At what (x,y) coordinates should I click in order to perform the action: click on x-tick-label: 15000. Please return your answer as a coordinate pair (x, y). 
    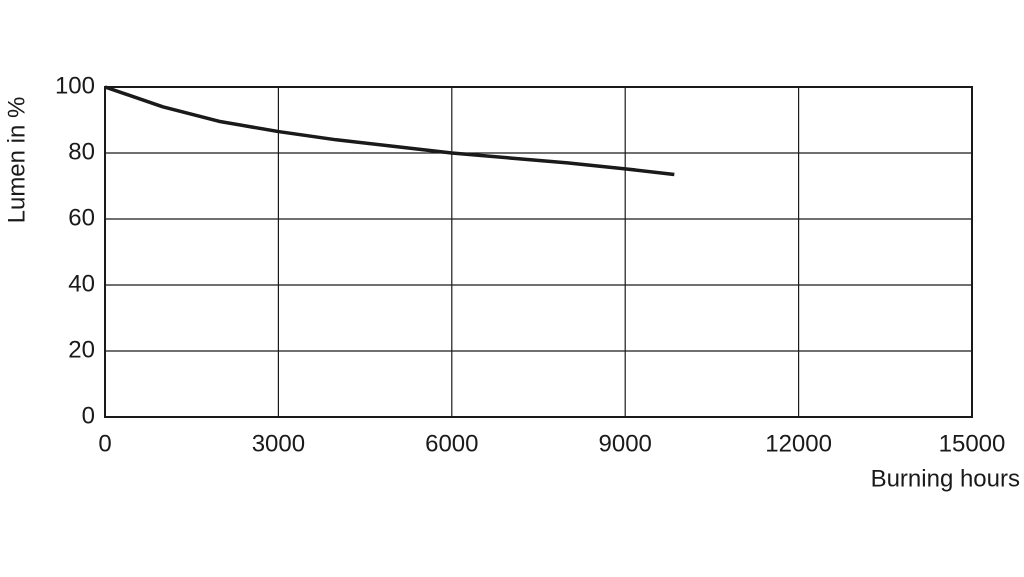
    Looking at the image, I should click on (972, 443).